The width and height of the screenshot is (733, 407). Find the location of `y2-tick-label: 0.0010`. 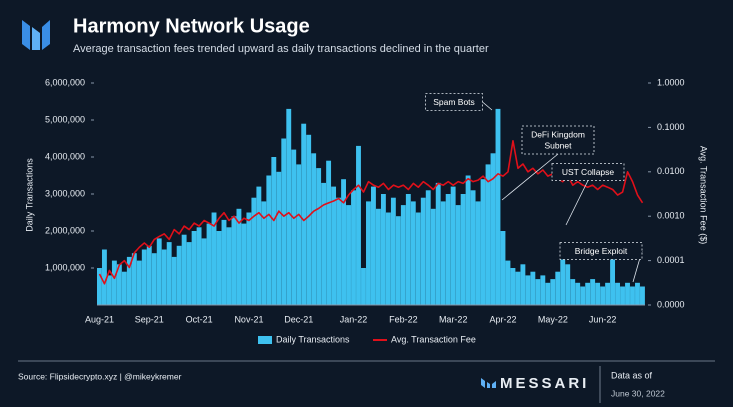

y2-tick-label: 0.0010 is located at coordinates (671, 216).